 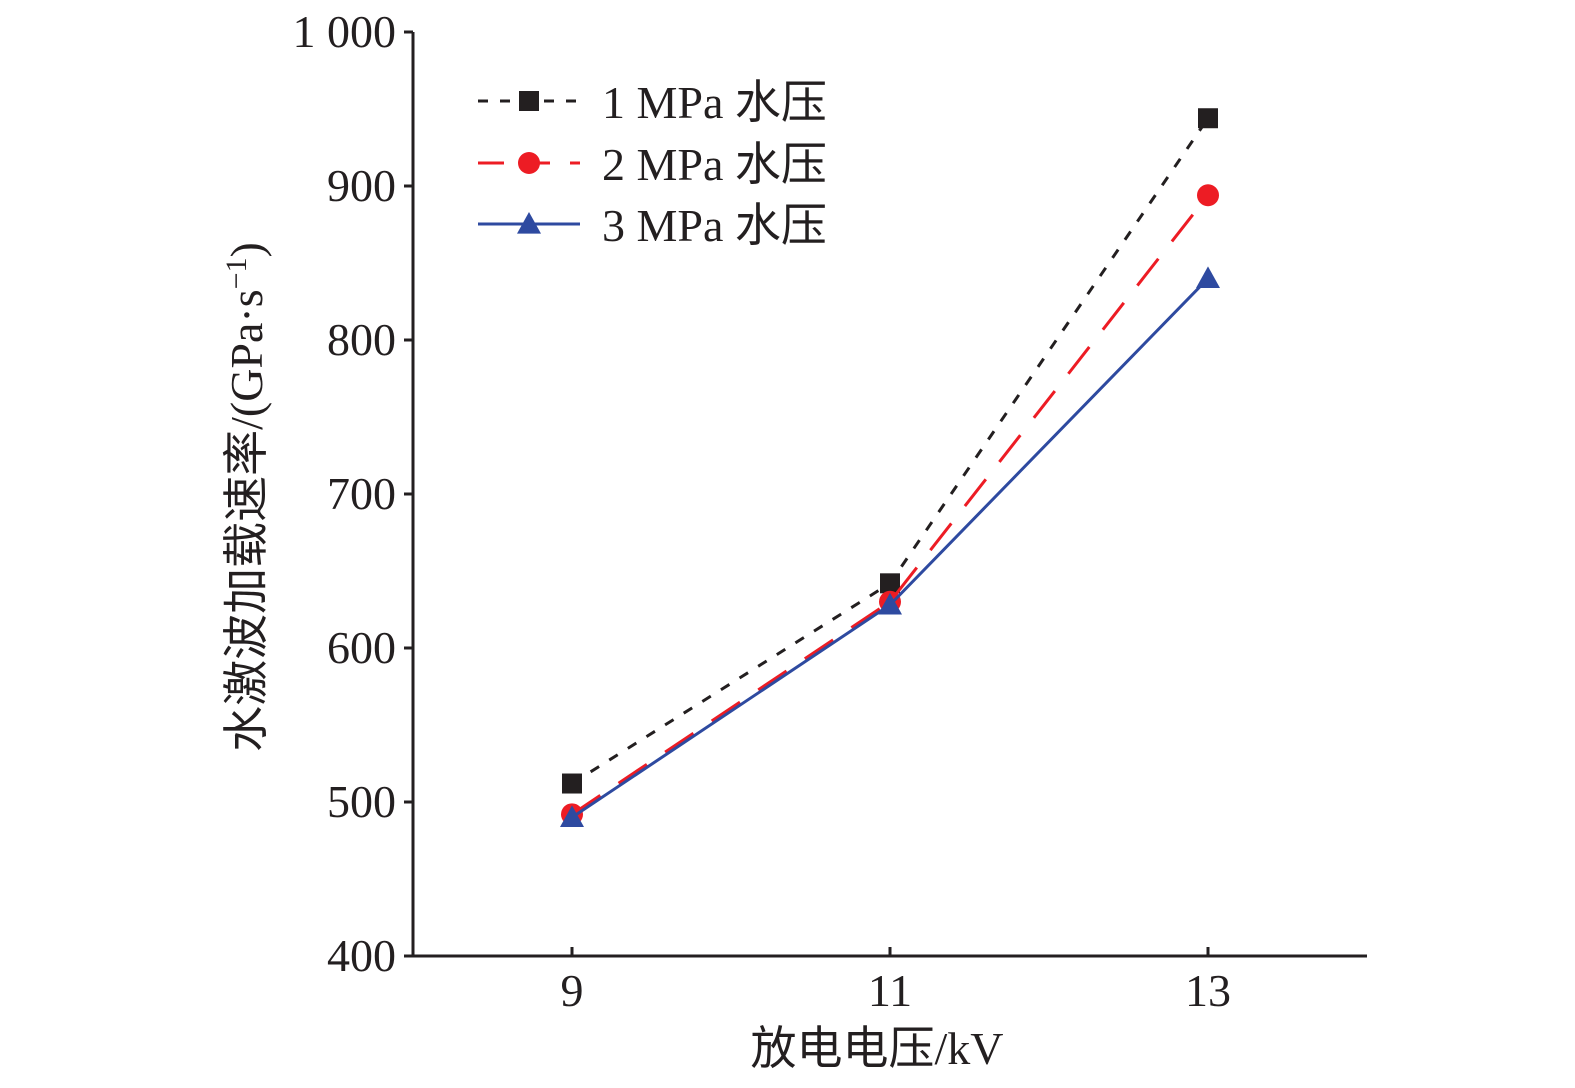 I want to click on y-tick-label: 400, so click(x=361, y=955).